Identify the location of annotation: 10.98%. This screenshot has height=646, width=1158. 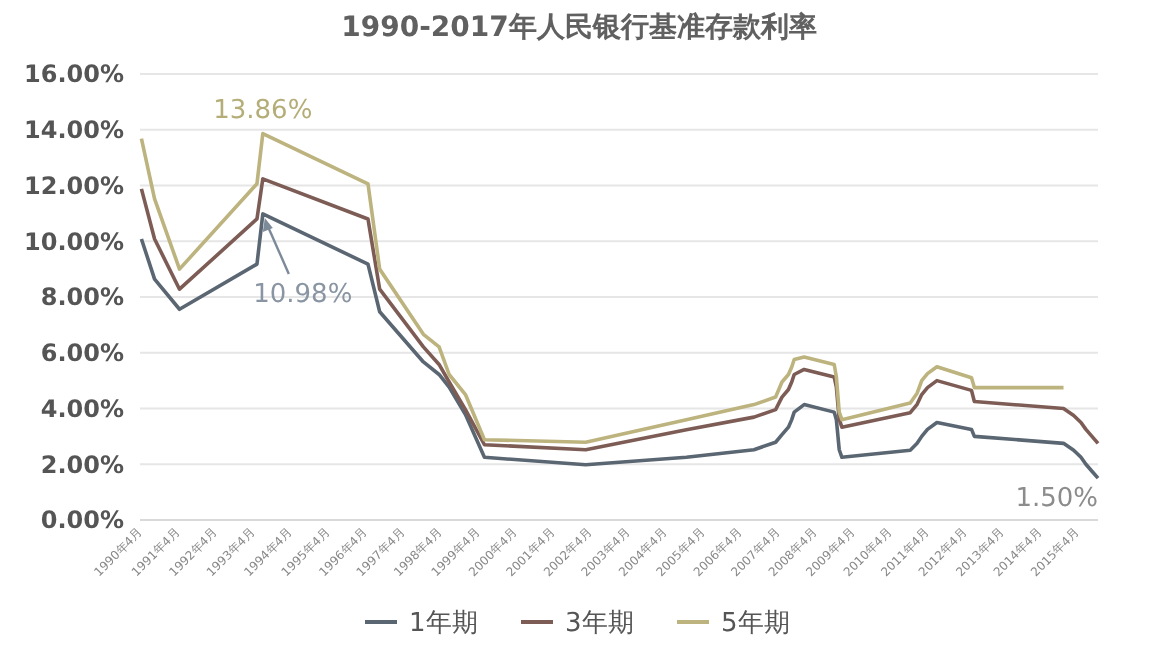
(303, 294).